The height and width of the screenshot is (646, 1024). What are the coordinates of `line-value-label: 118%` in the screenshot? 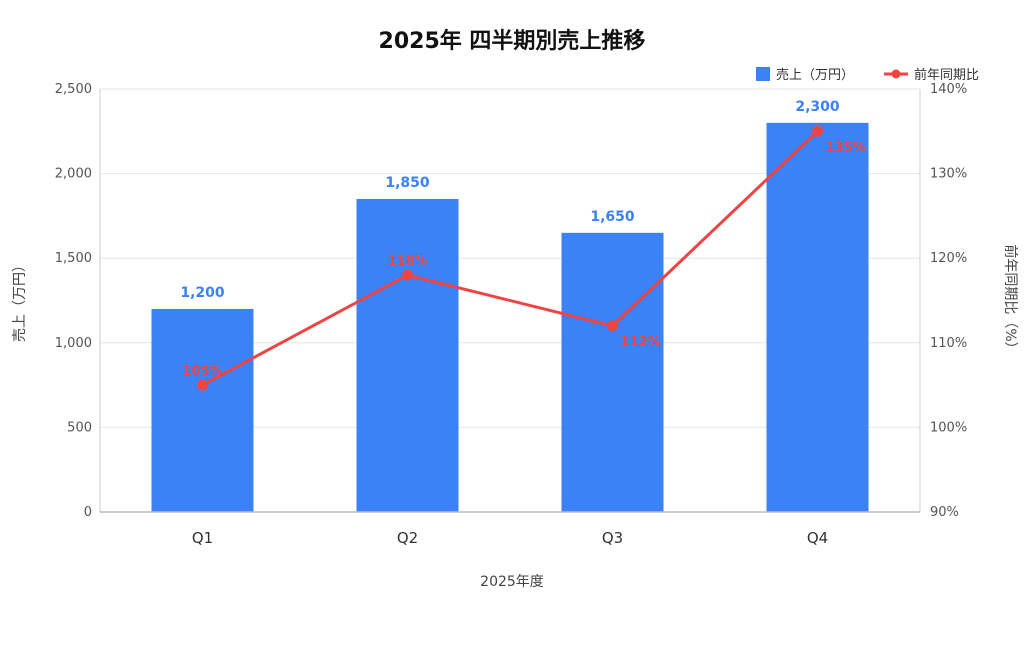 It's located at (407, 261).